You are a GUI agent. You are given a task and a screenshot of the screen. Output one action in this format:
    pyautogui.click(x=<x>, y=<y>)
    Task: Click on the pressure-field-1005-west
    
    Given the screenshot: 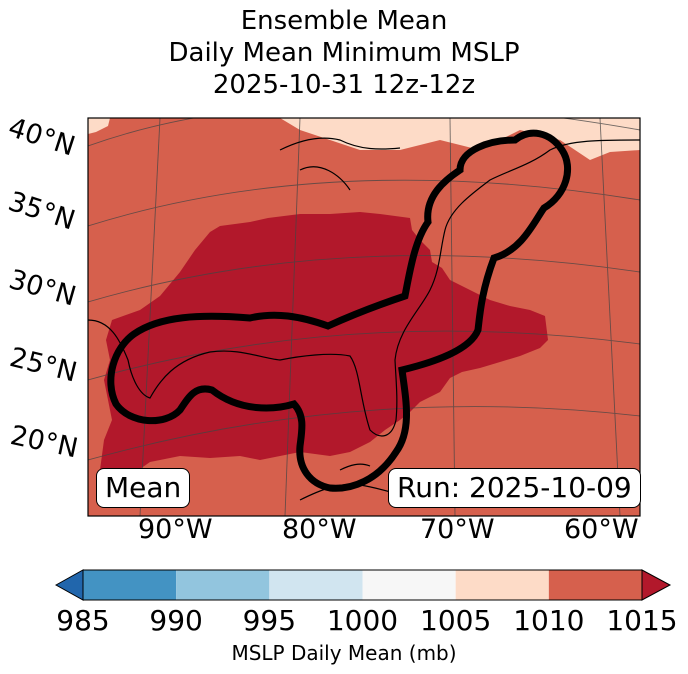 What is the action you would take?
    pyautogui.click(x=99, y=126)
    